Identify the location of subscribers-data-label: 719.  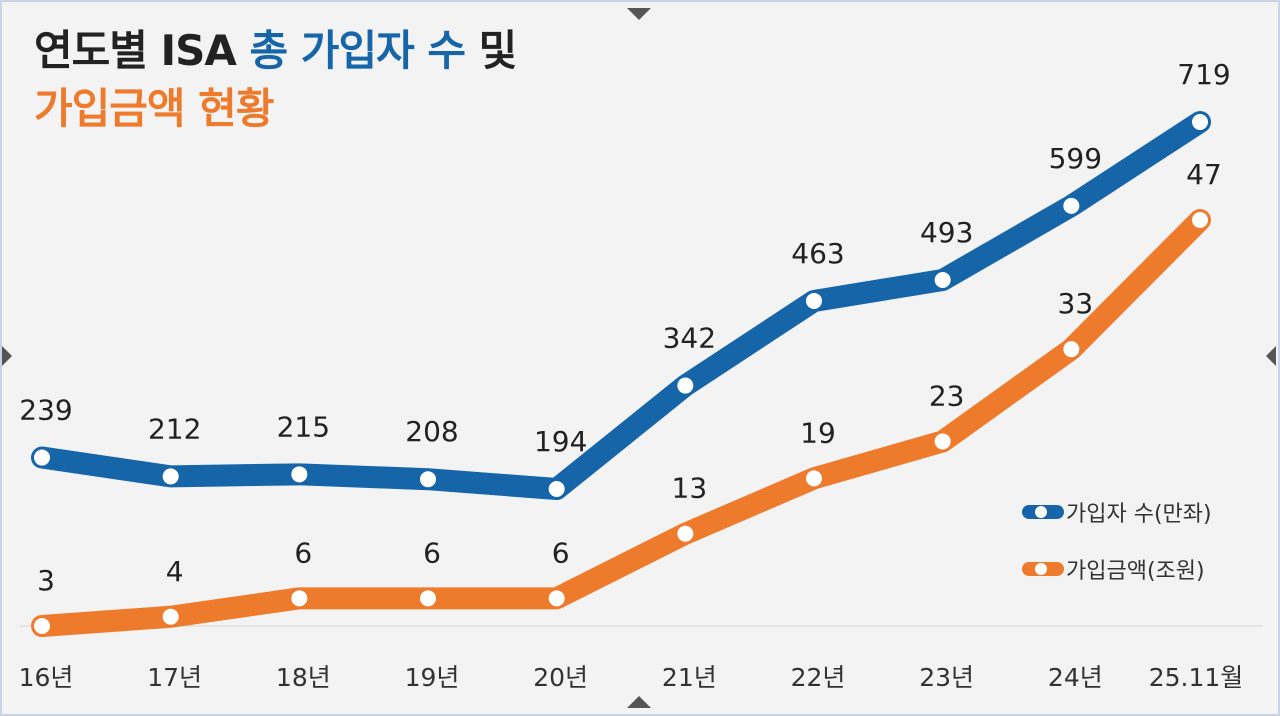
(1203, 74).